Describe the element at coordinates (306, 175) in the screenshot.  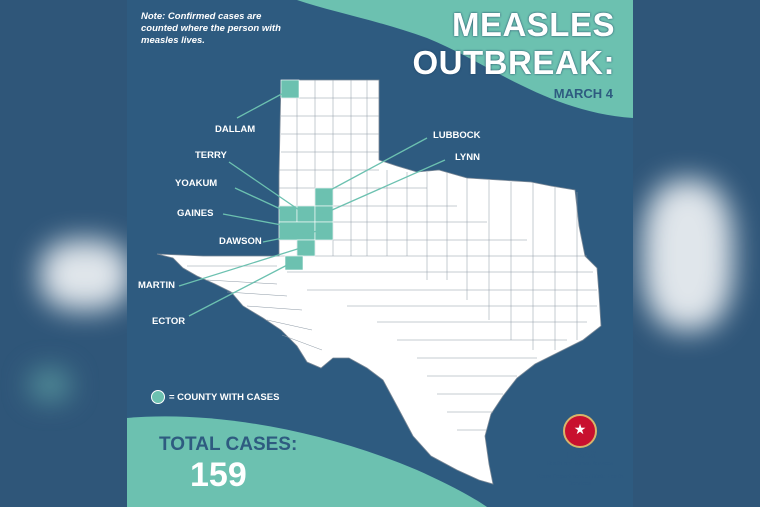
I see `highlighted-counties` at that location.